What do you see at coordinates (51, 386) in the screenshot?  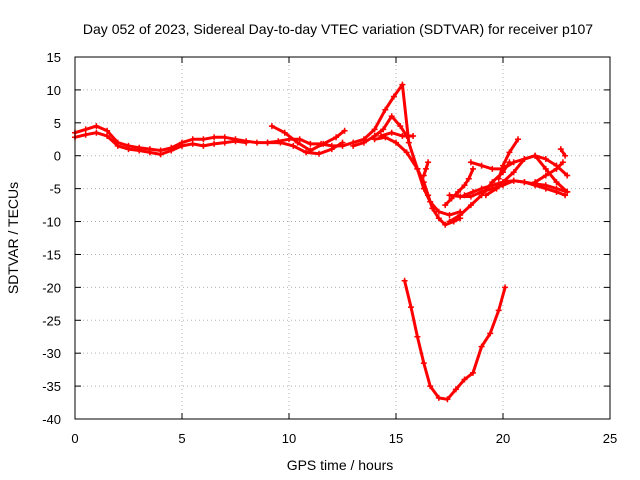 I see `y-tick-label: -35` at bounding box center [51, 386].